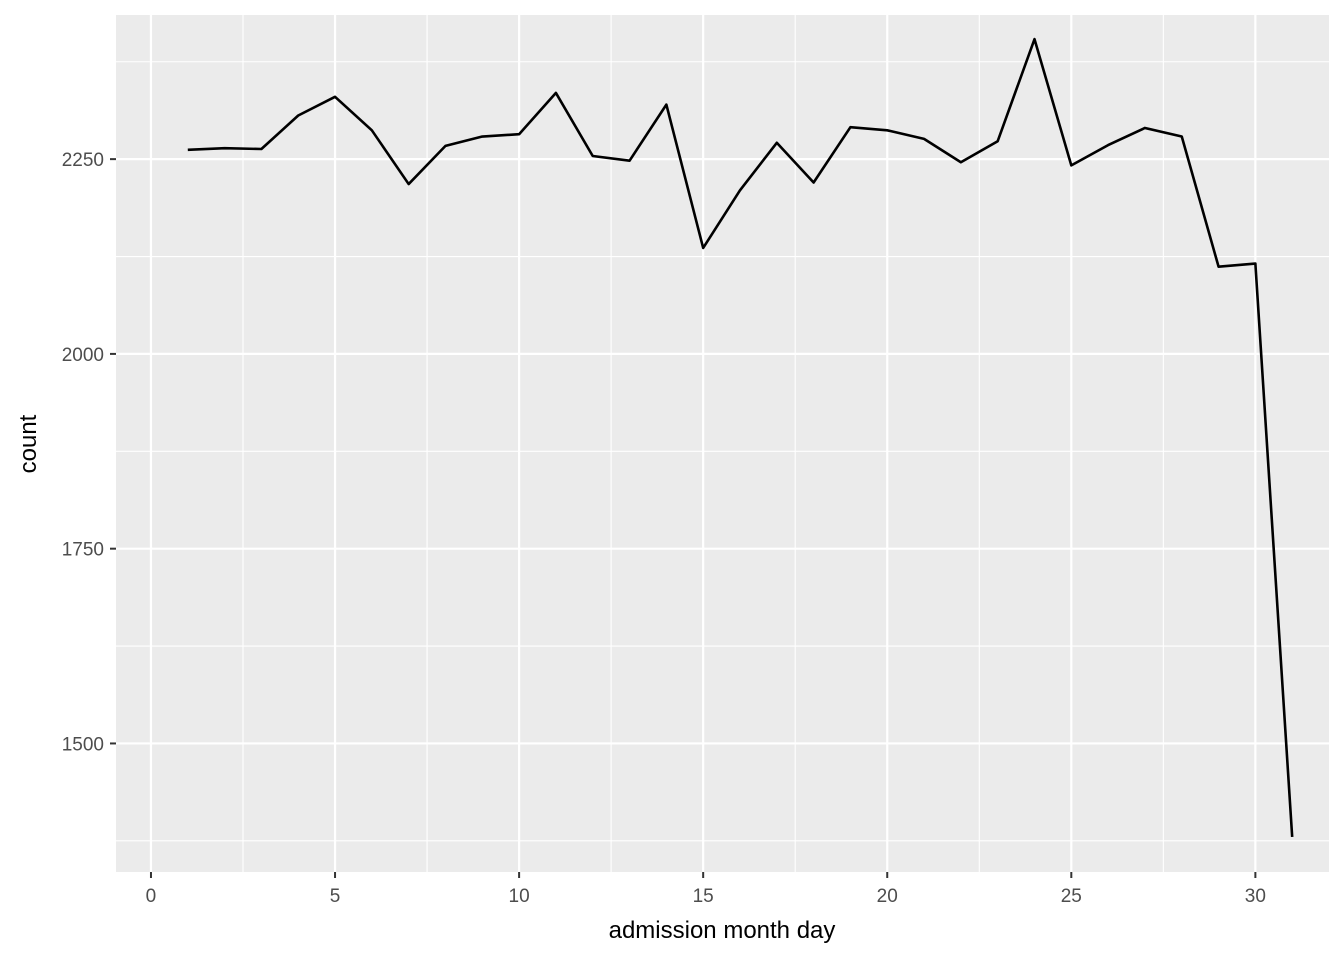 The width and height of the screenshot is (1344, 960). What do you see at coordinates (335, 896) in the screenshot?
I see `x-tick-label: 5` at bounding box center [335, 896].